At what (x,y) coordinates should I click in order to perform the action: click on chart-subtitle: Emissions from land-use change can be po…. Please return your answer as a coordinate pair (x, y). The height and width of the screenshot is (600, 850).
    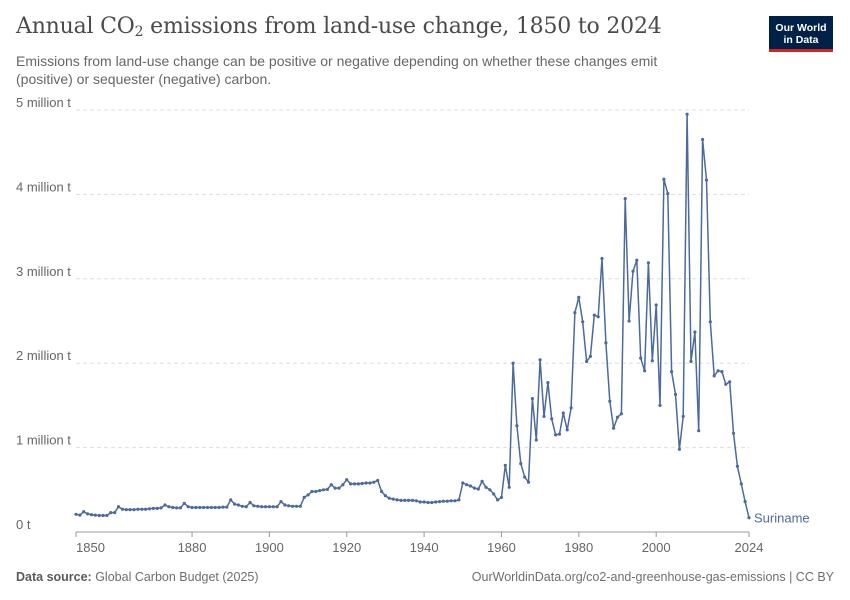
    Looking at the image, I should click on (337, 70).